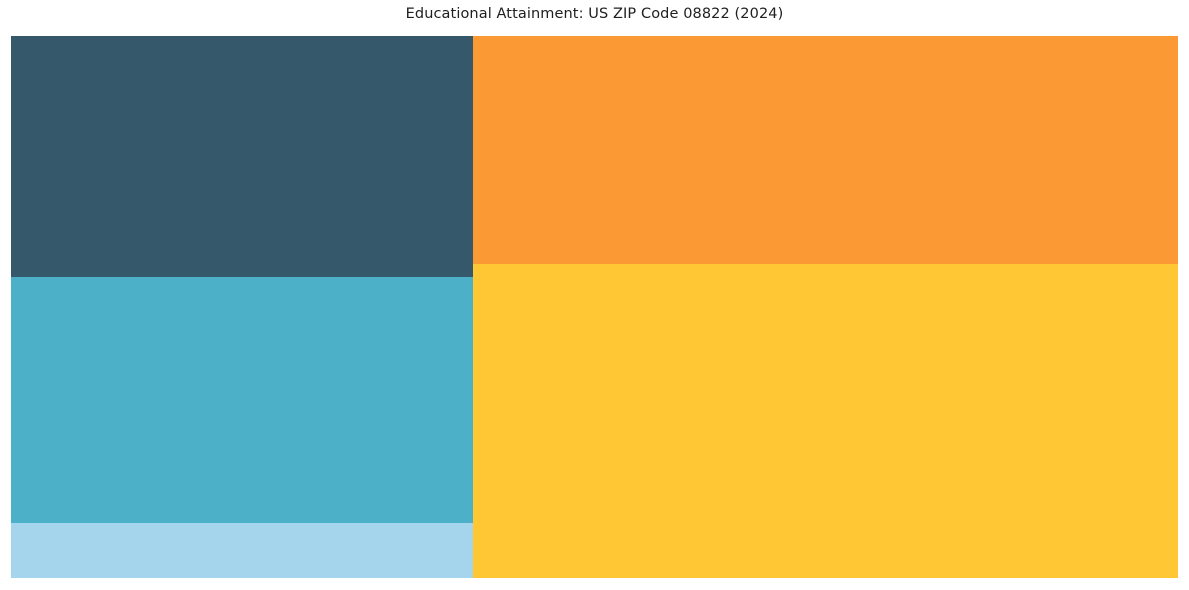 This screenshot has width=1189, height=590. What do you see at coordinates (242, 550) in the screenshot?
I see `treemap-tile-less-than-high-school: Less than high school` at bounding box center [242, 550].